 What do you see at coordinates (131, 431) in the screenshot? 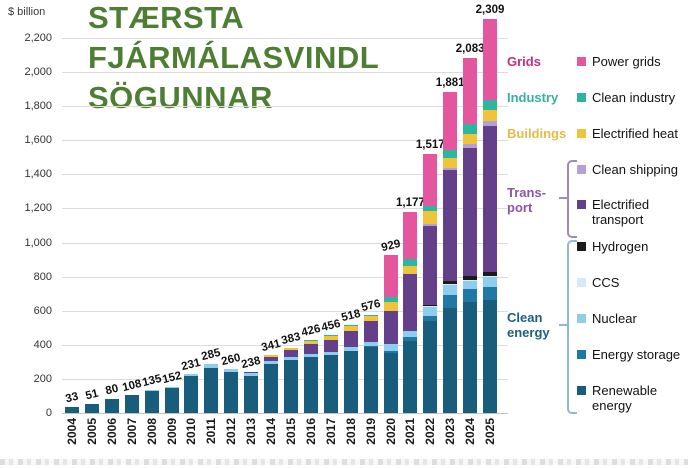
I see `x-axis-year-label: 2007` at bounding box center [131, 431].